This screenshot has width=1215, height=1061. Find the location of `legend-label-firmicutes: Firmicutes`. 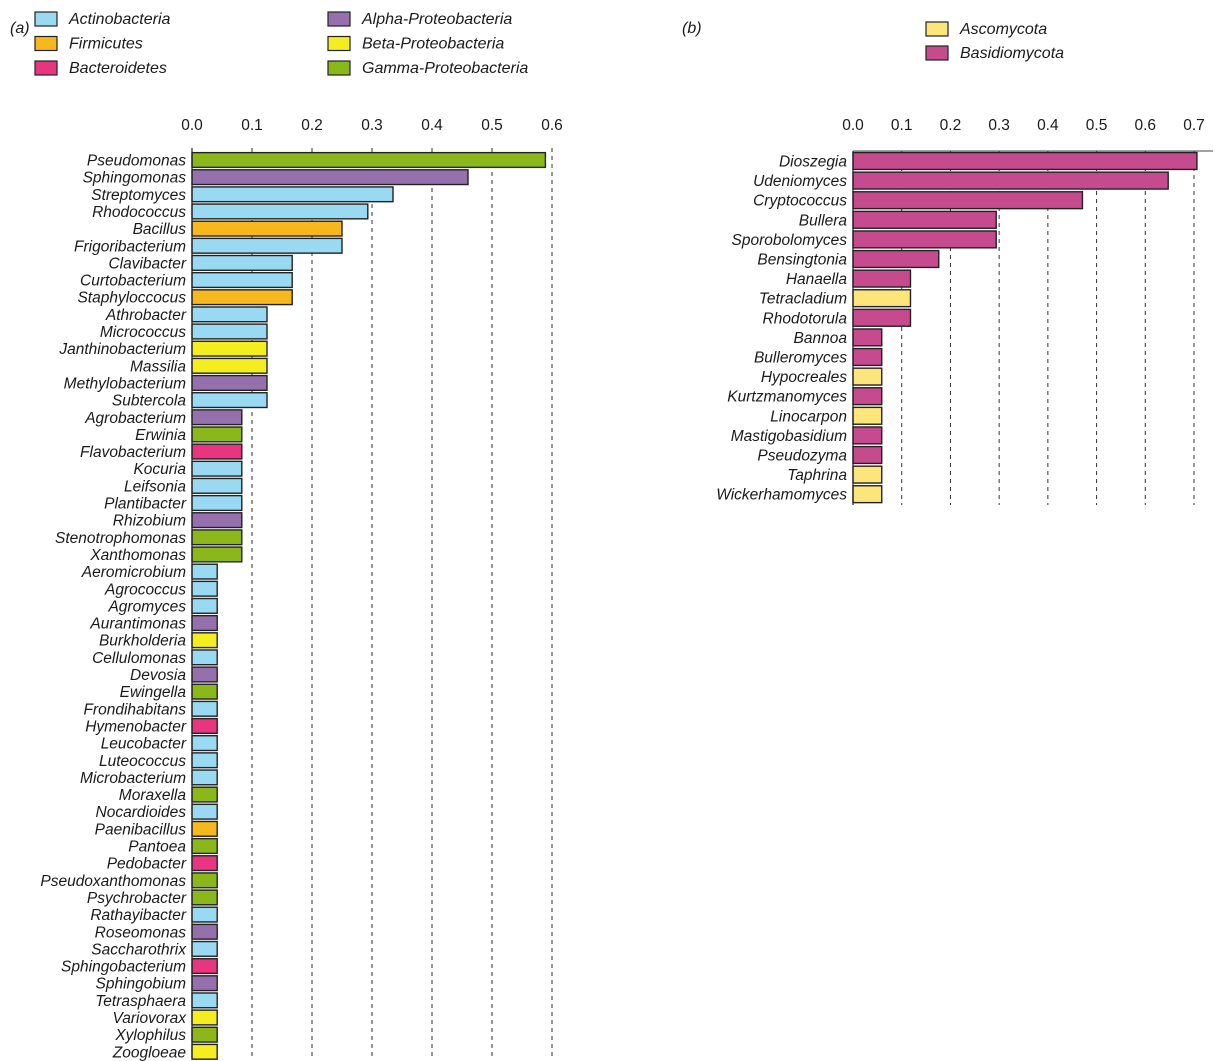

legend-label-firmicutes: Firmicutes is located at coordinates (106, 44).